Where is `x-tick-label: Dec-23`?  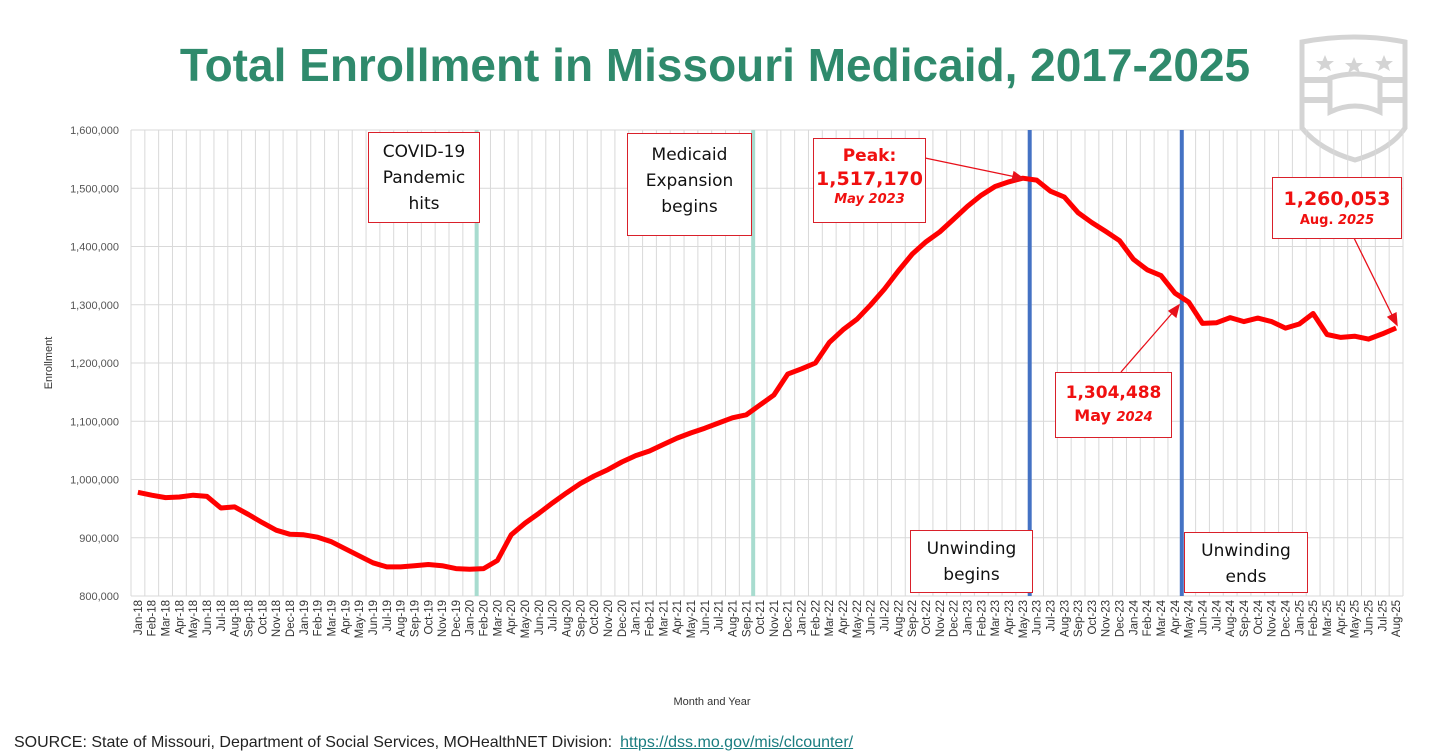 x-tick-label: Dec-23 is located at coordinates (1121, 618).